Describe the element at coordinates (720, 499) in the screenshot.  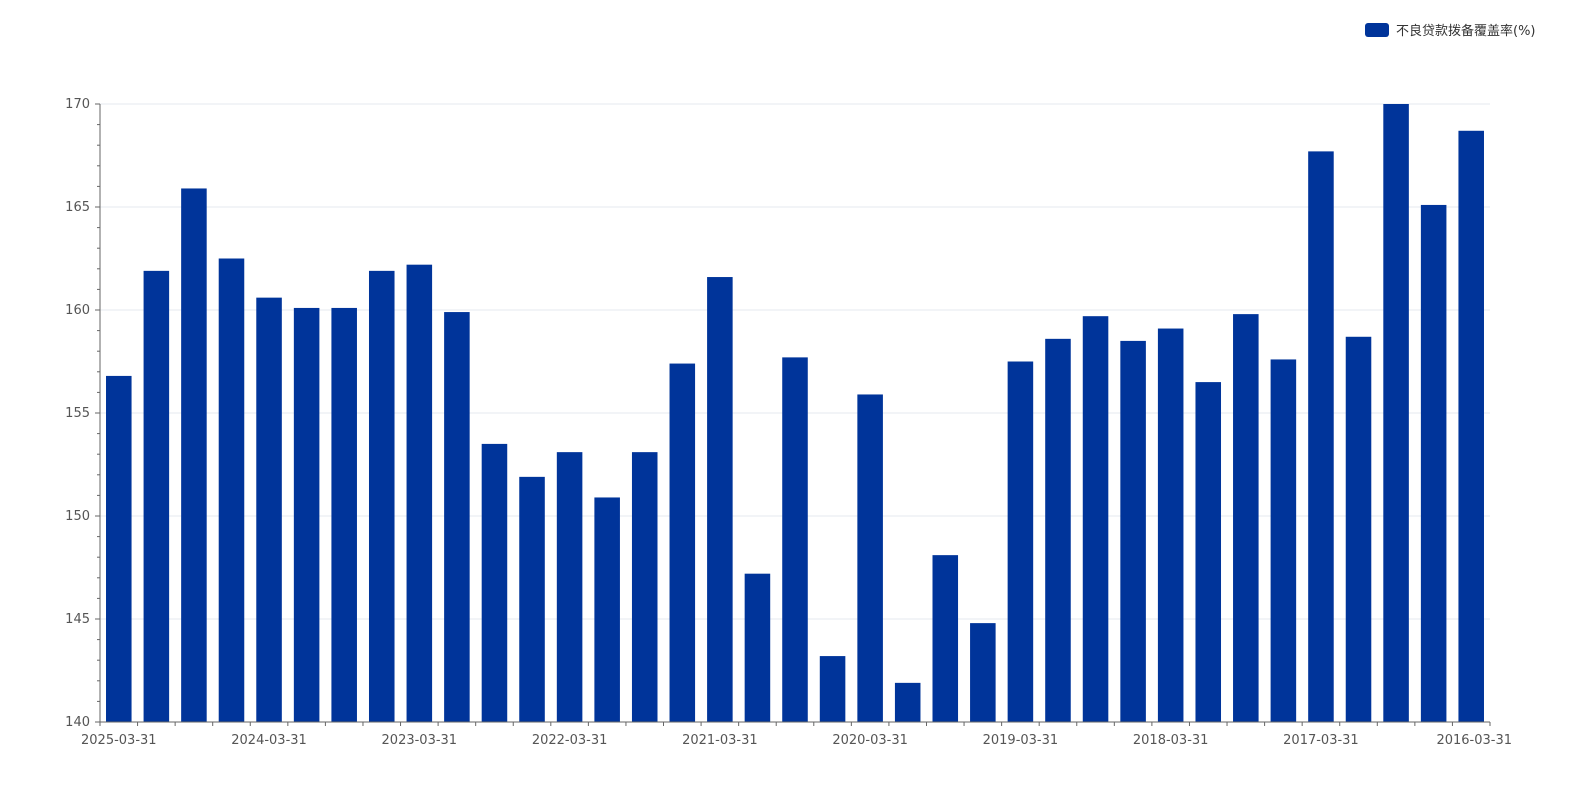
I see `bar: 2021-03-31: 161.6` at that location.